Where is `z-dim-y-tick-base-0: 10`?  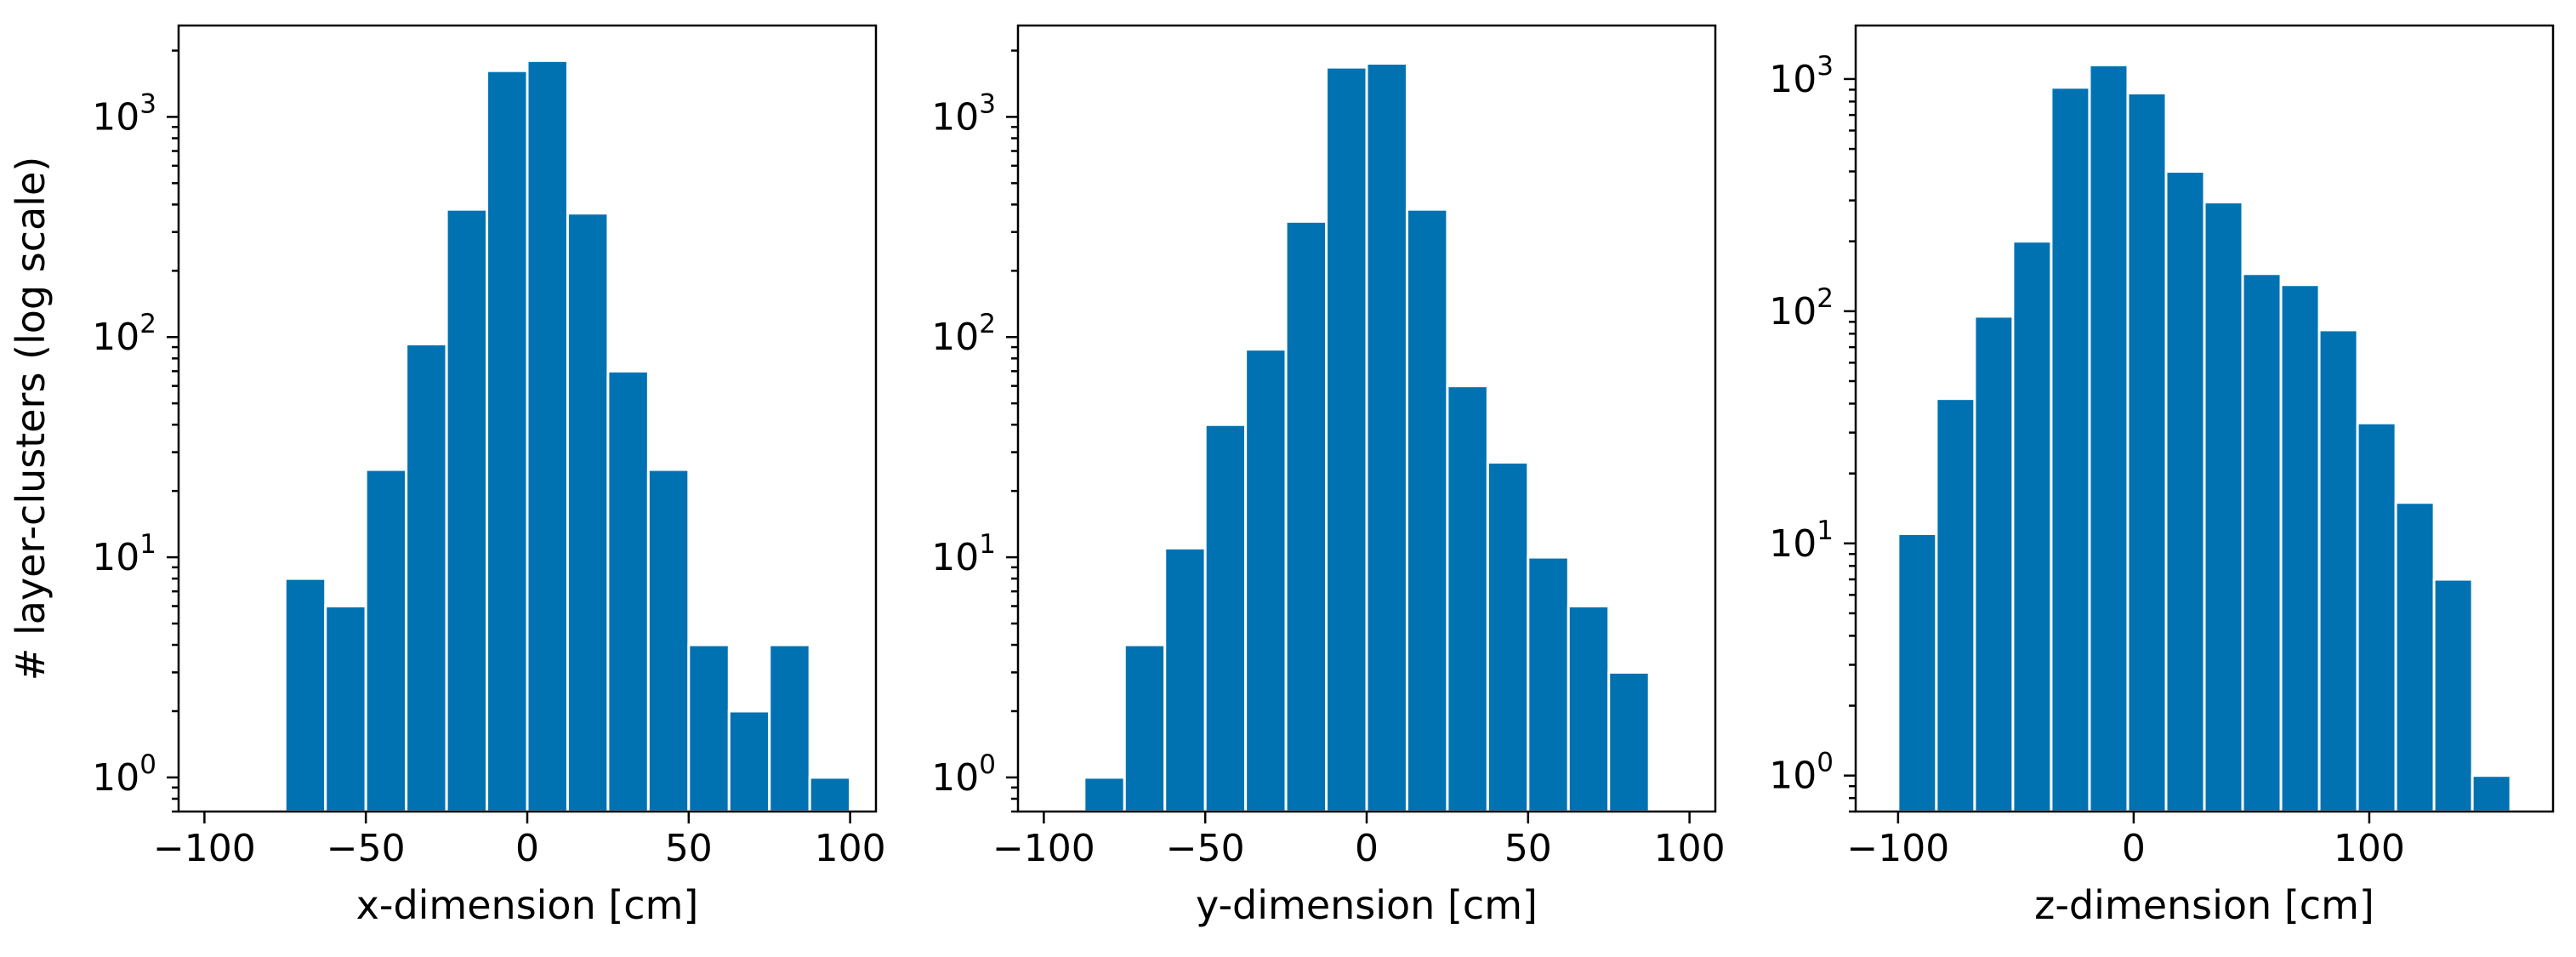
z-dim-y-tick-base-0: 10 is located at coordinates (1793, 776).